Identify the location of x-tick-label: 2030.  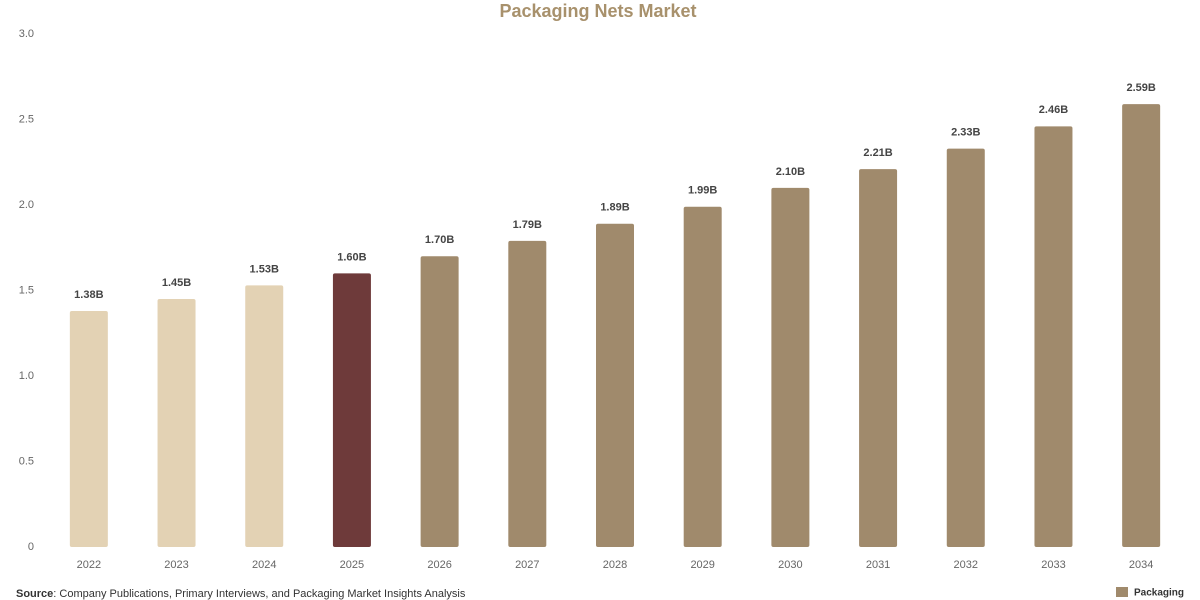
(790, 565).